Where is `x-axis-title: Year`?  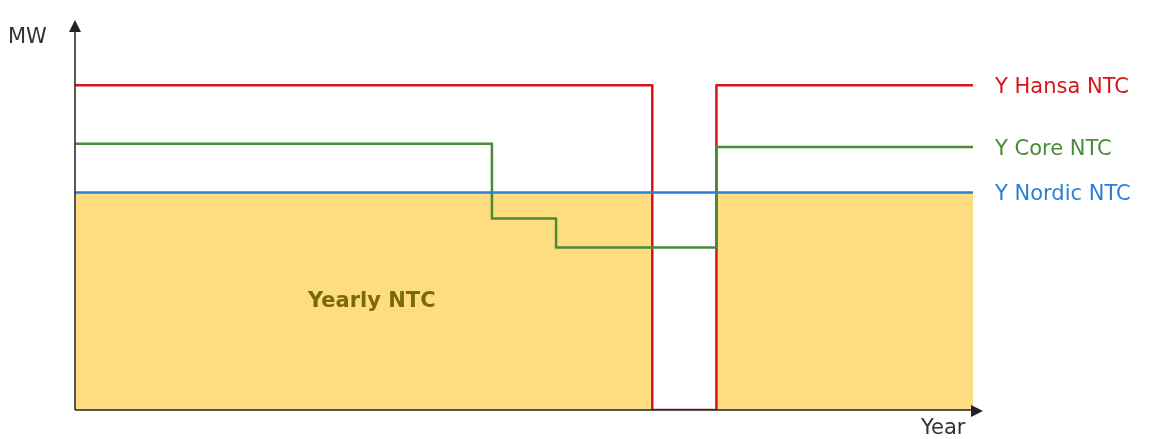 x-axis-title: Year is located at coordinates (943, 427).